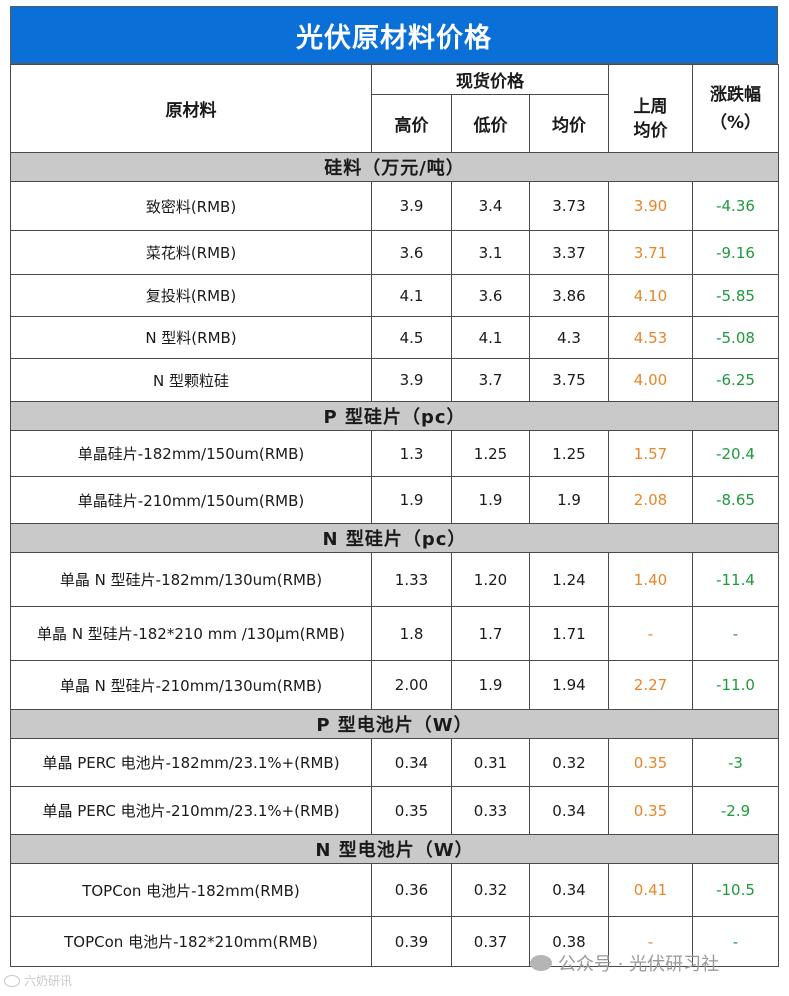 This screenshot has width=789, height=996. What do you see at coordinates (38, 980) in the screenshot?
I see `watermark-left: 六奶研讯` at bounding box center [38, 980].